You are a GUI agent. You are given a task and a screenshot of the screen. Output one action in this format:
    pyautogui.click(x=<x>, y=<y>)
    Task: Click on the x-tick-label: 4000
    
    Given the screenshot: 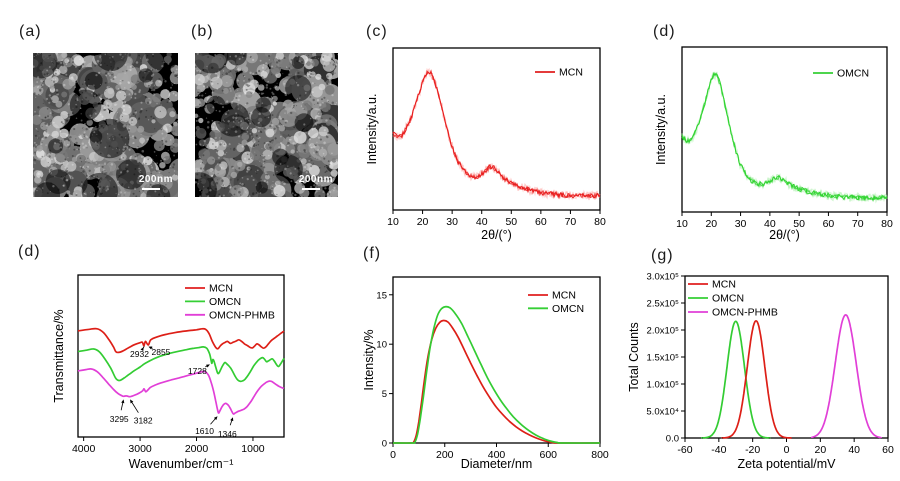 What is the action you would take?
    pyautogui.click(x=84, y=449)
    